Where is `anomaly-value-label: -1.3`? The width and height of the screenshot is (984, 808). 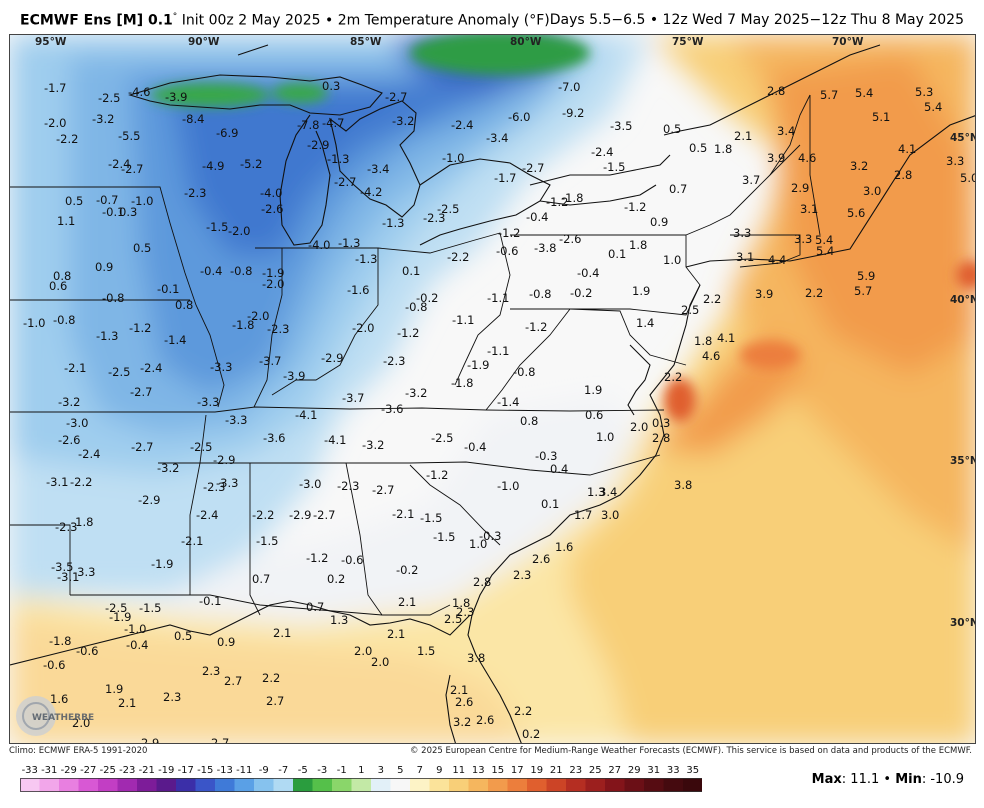 anomaly-value-label: -1.3 is located at coordinates (107, 336).